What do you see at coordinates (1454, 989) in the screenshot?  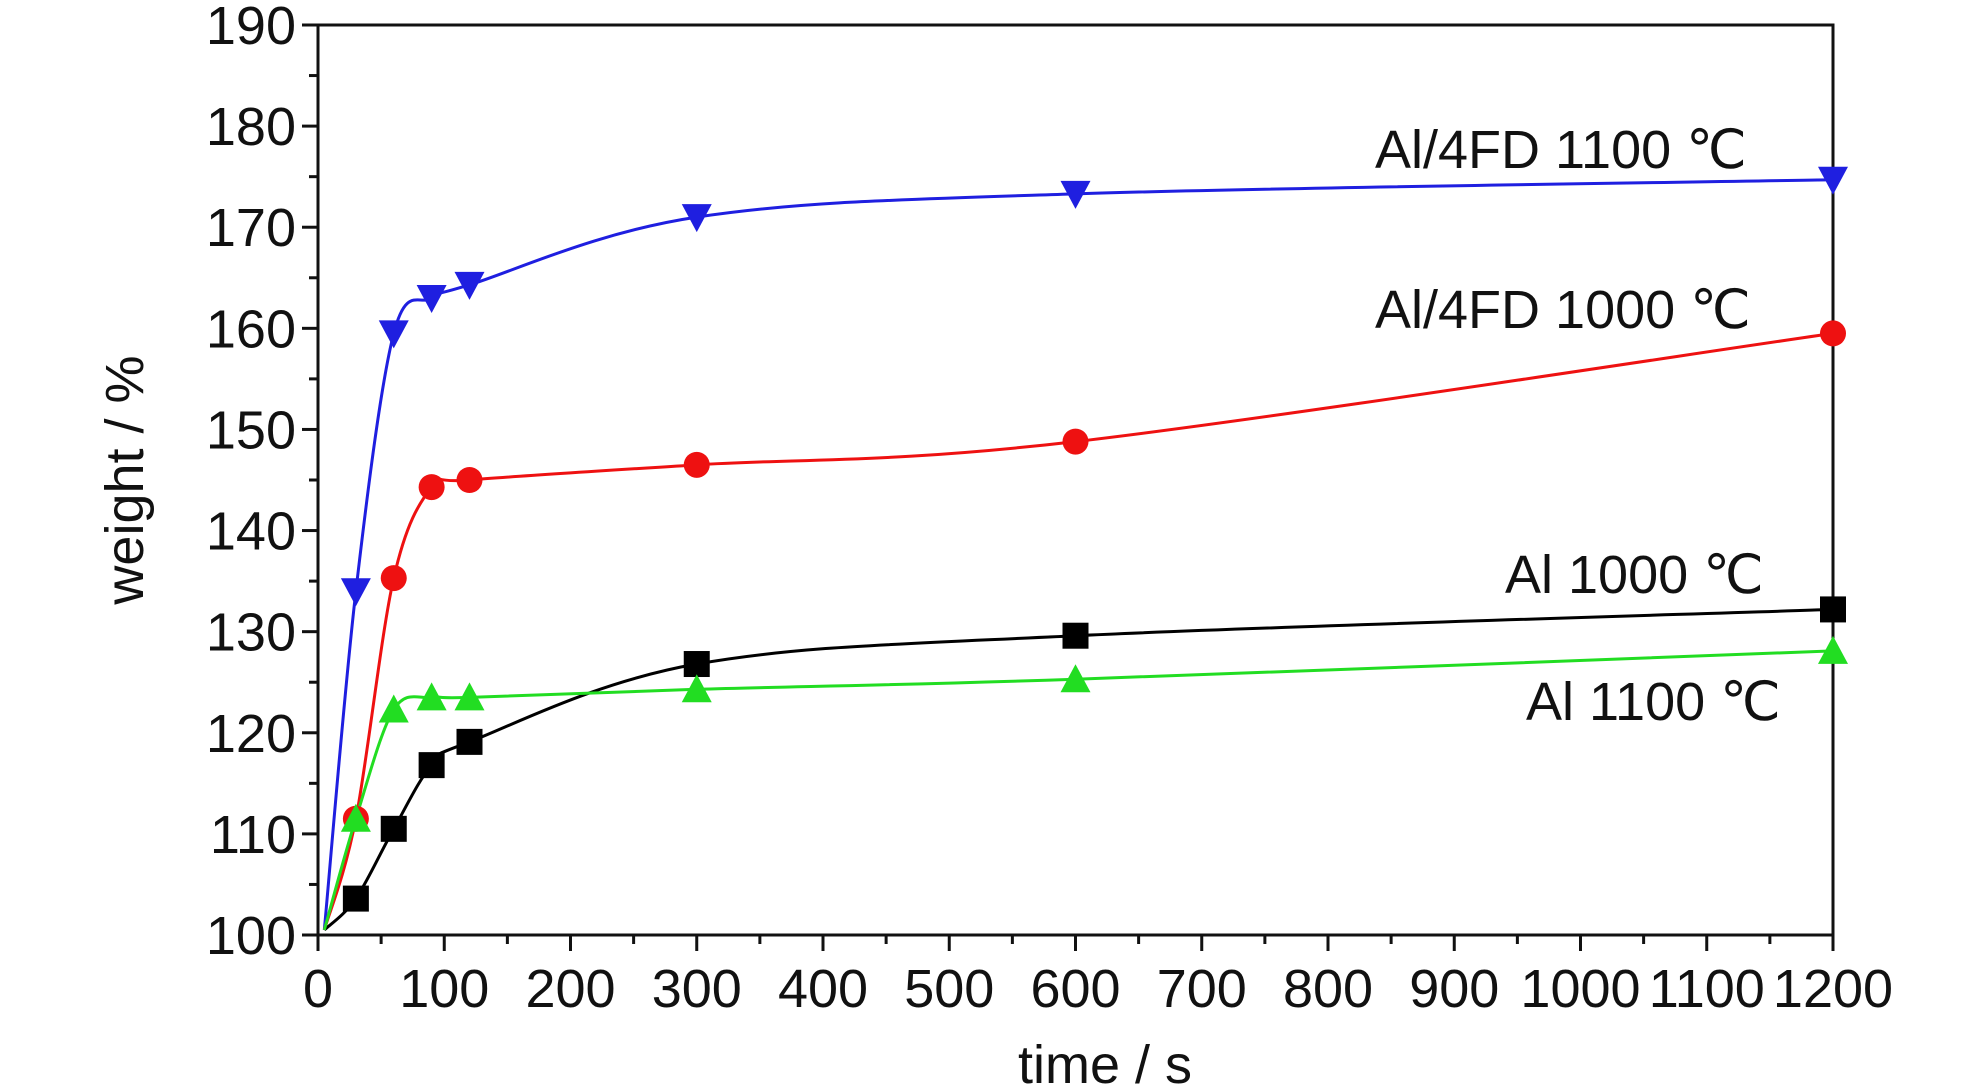 I see `x-tick-label: 900` at bounding box center [1454, 989].